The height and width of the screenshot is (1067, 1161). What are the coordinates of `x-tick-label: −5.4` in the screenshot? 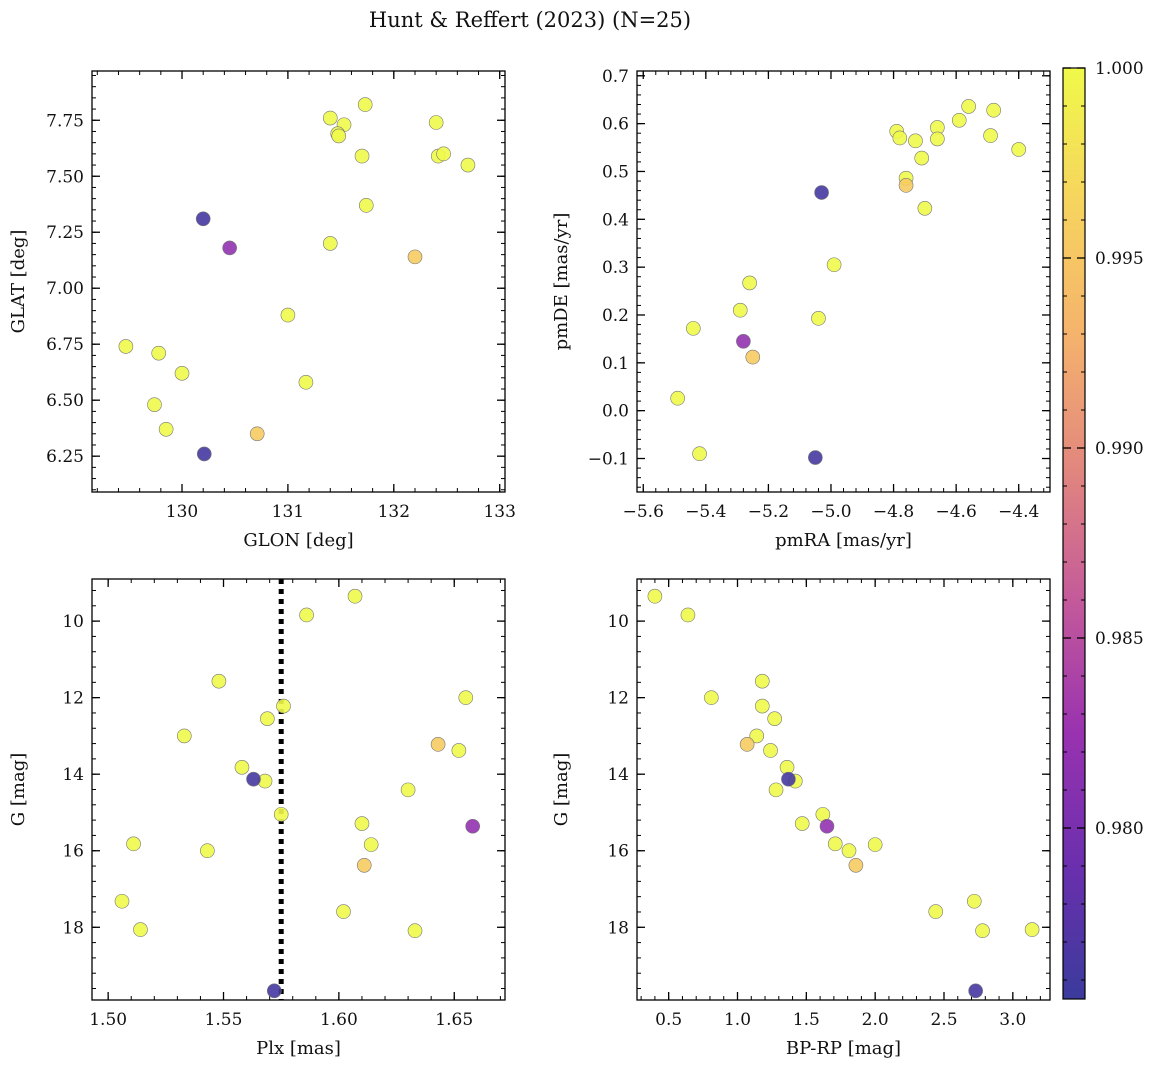 It's located at (705, 512).